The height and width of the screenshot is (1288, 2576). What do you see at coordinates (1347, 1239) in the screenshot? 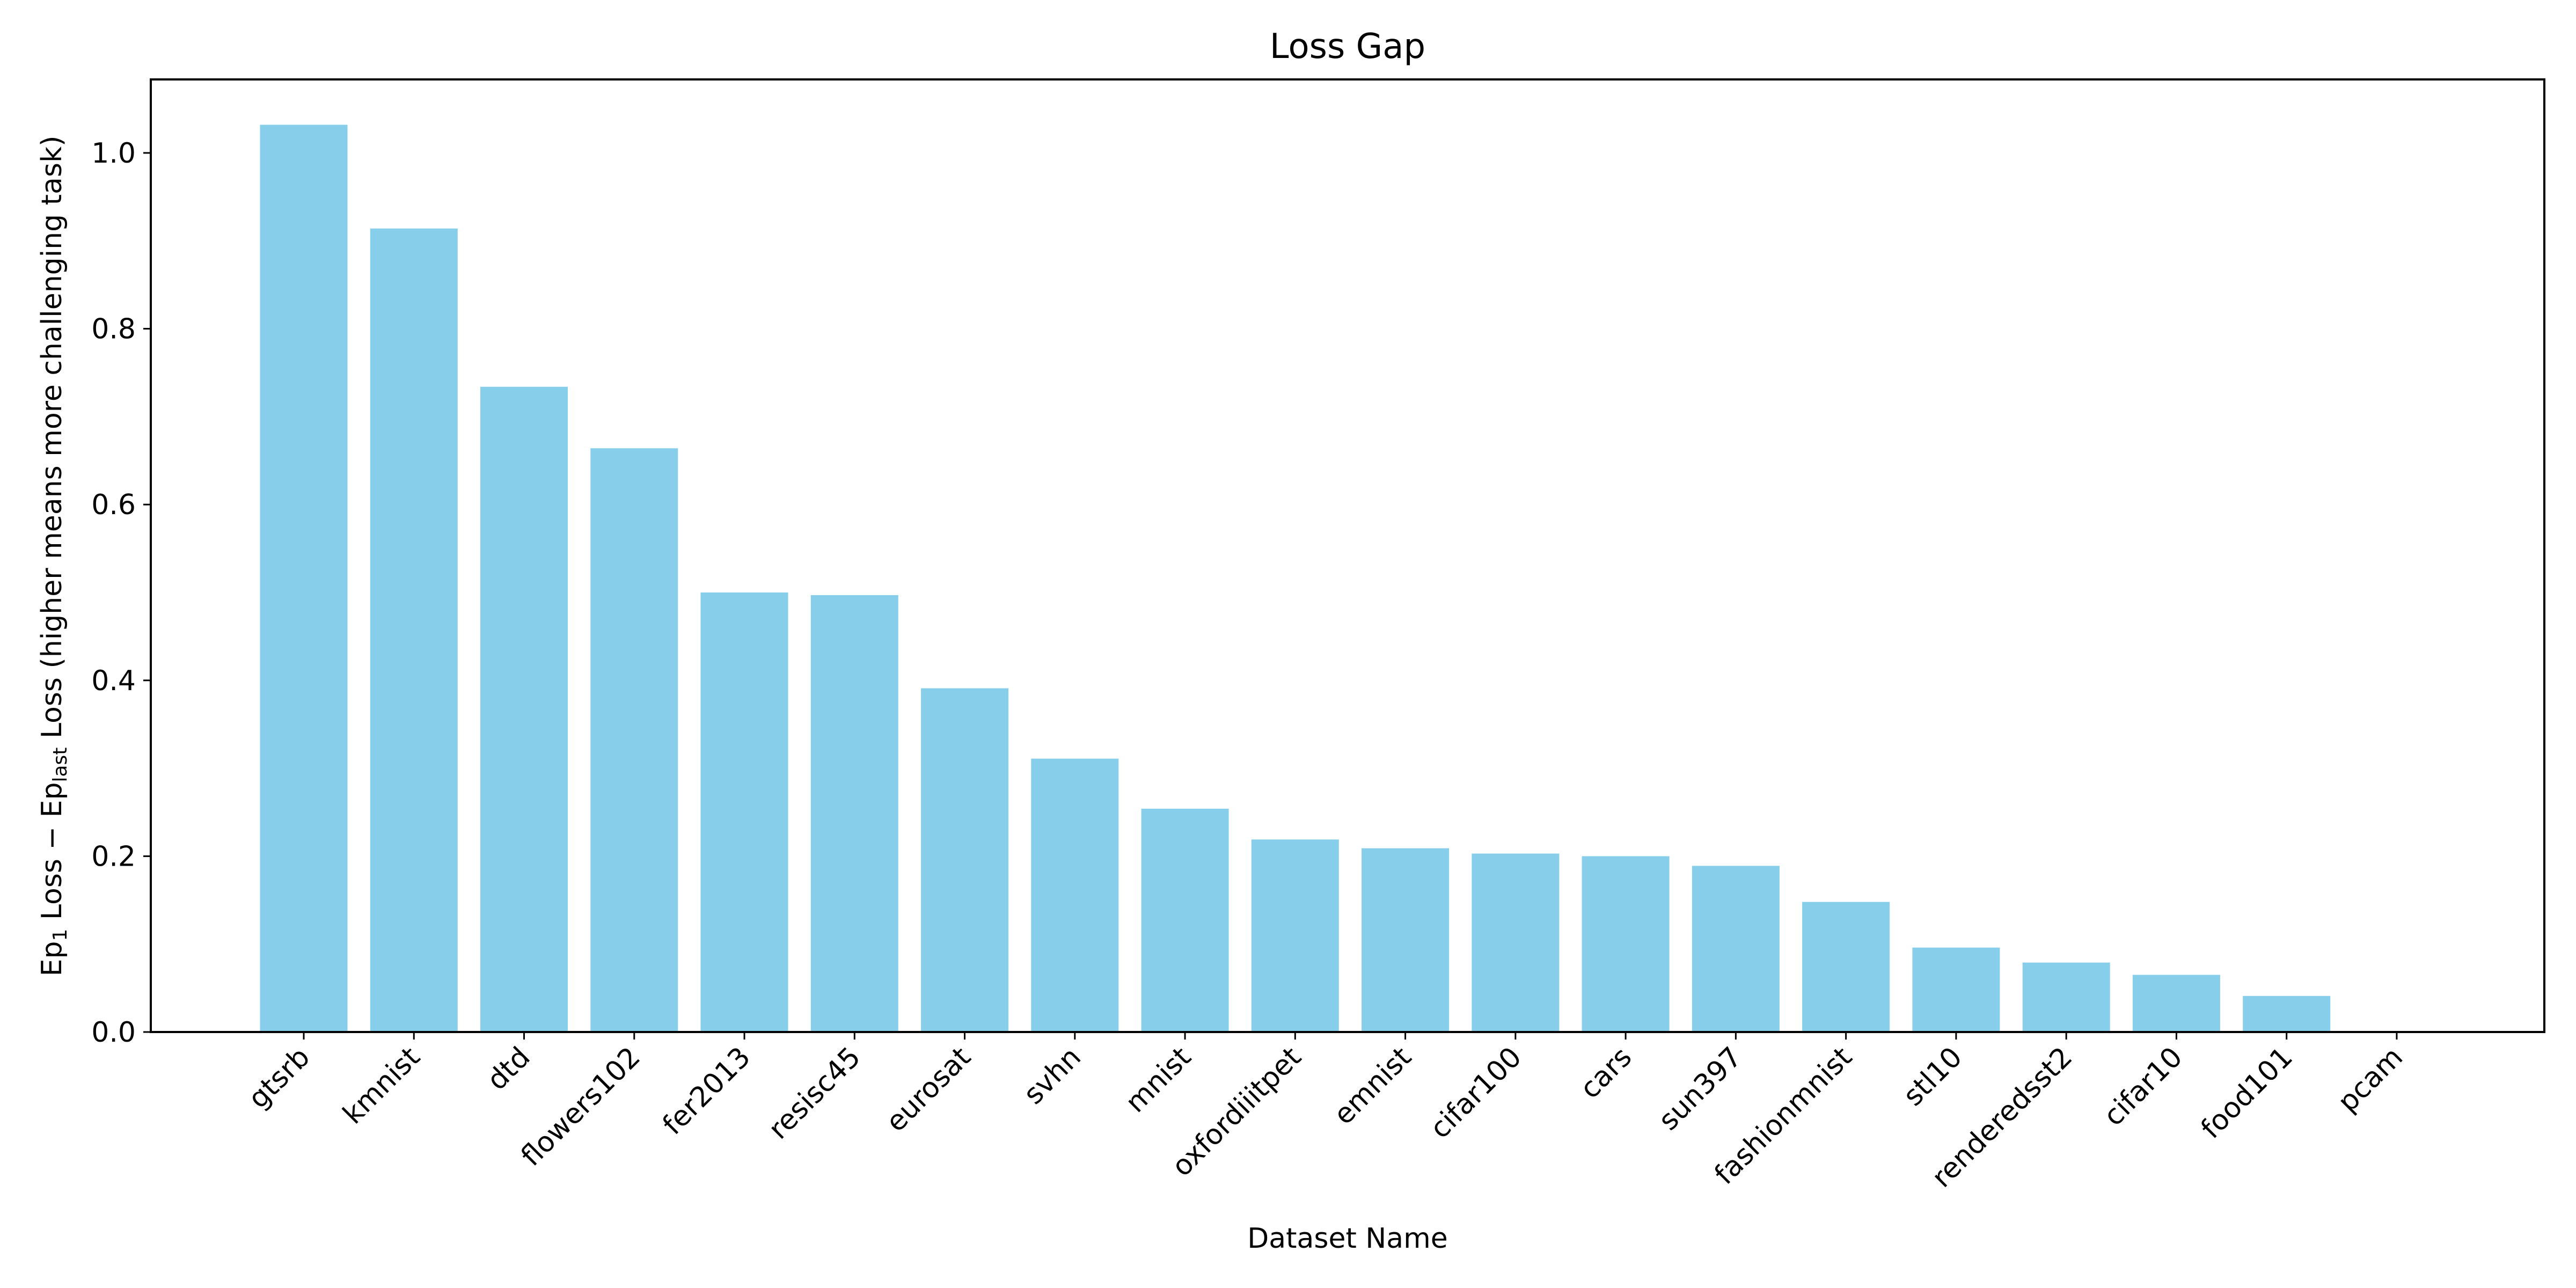
I see `x-axis-label: Dataset Name` at bounding box center [1347, 1239].